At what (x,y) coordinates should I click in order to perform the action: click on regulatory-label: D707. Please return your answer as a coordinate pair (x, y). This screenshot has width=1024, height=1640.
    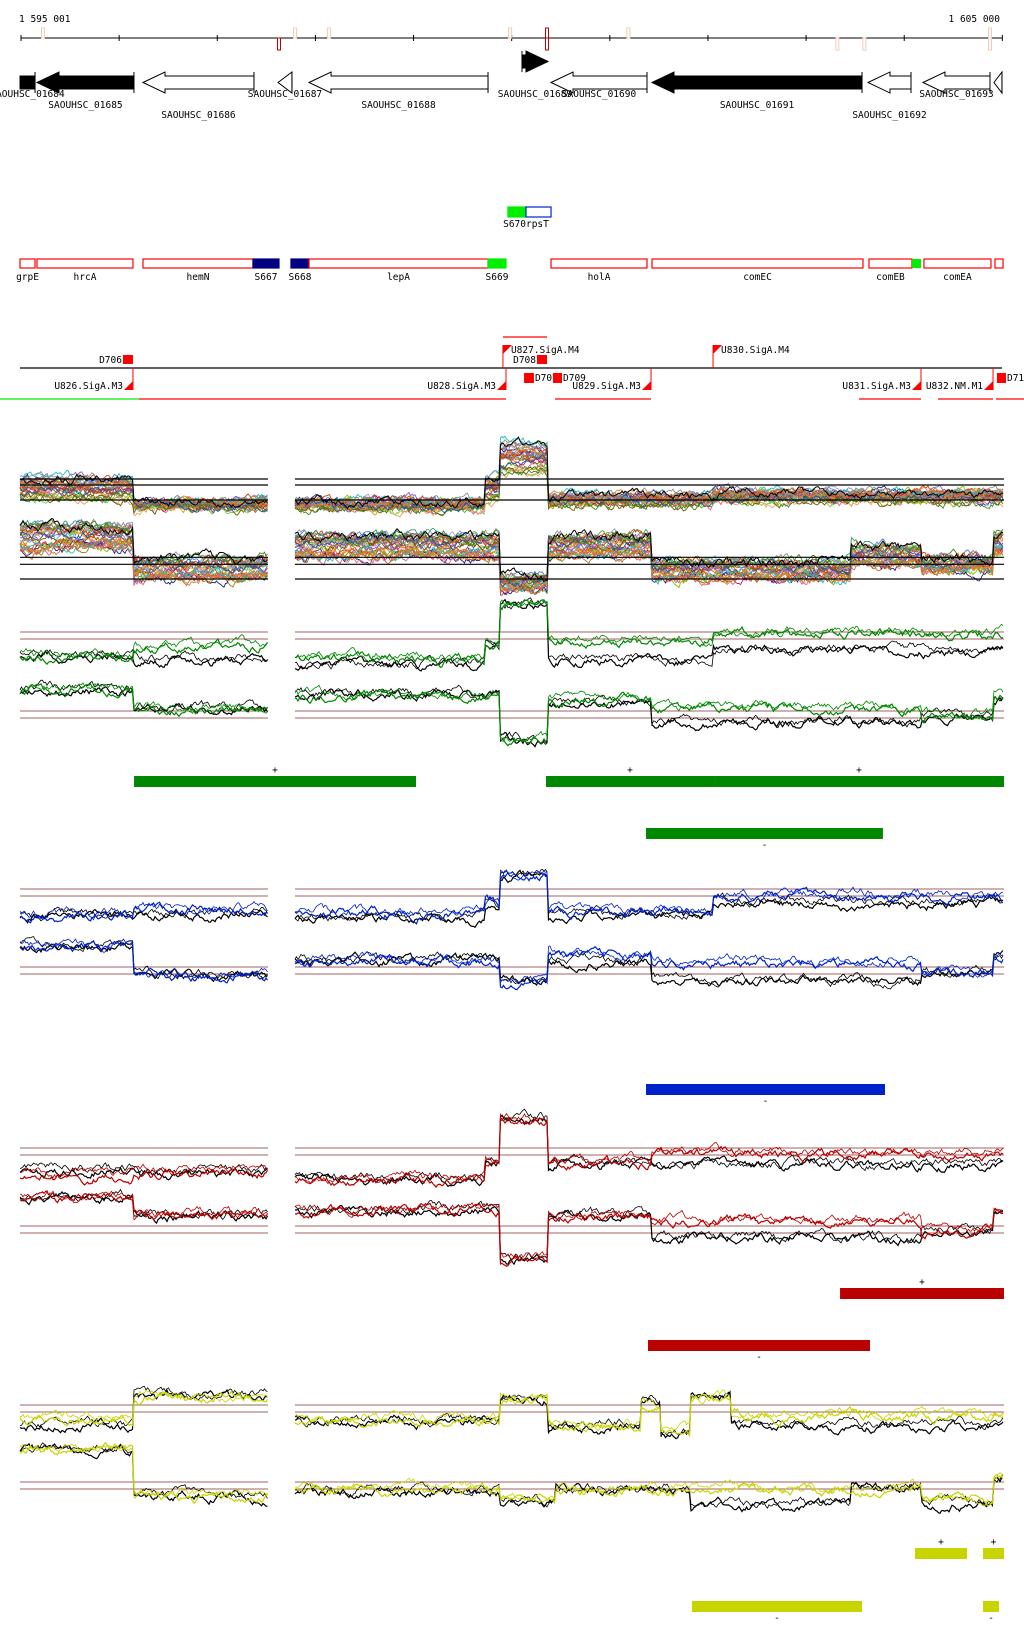
    Looking at the image, I should click on (546, 378).